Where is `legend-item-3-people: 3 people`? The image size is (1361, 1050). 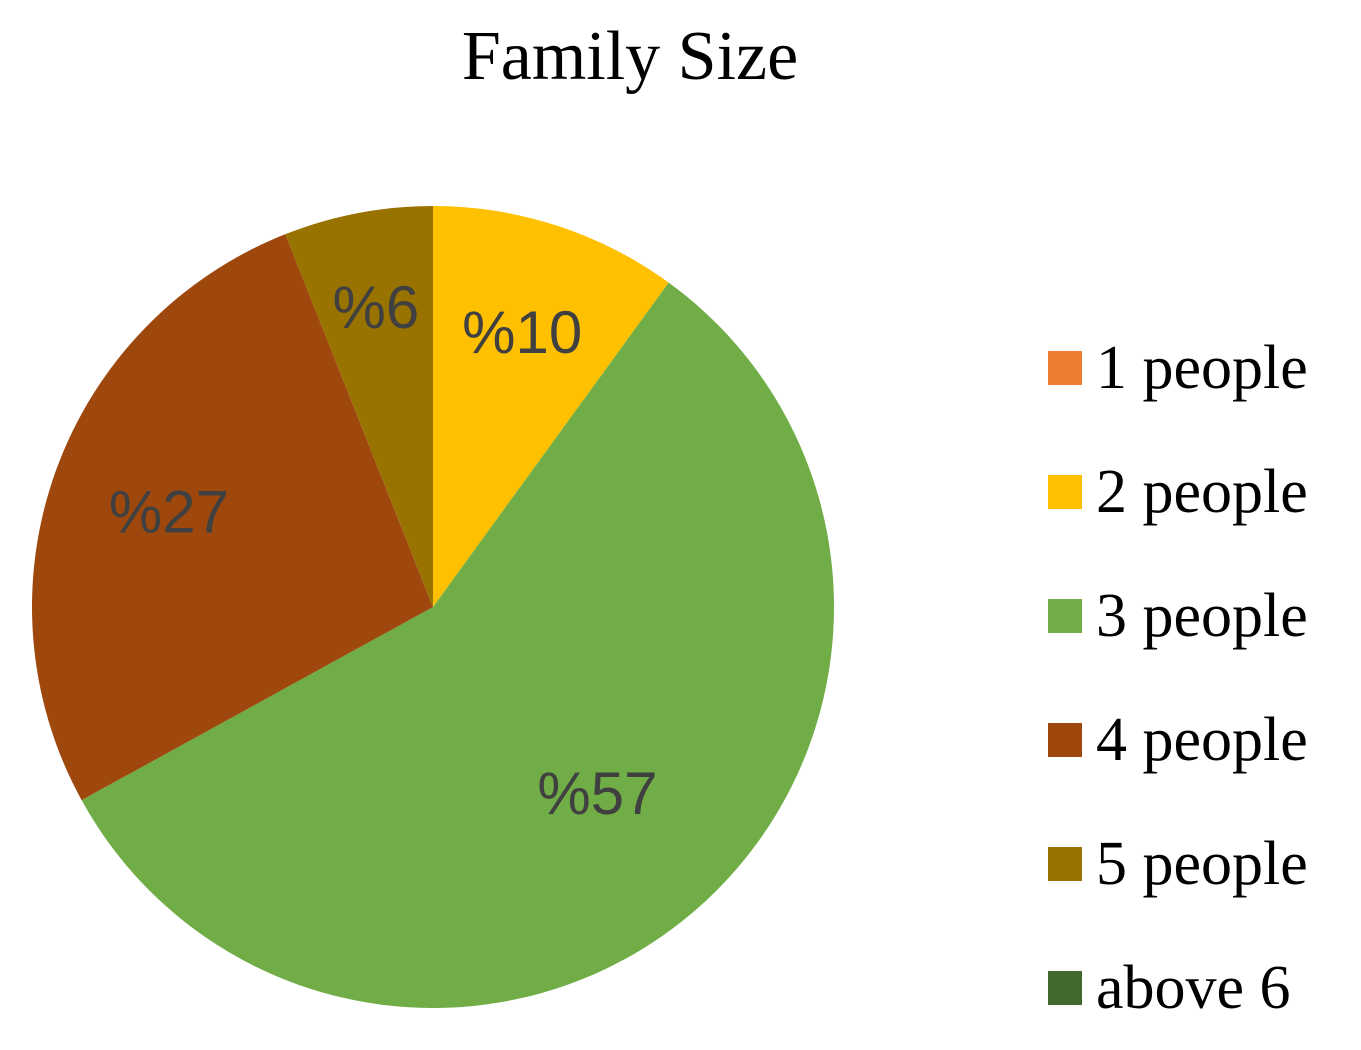 legend-item-3-people: 3 people is located at coordinates (1198, 616).